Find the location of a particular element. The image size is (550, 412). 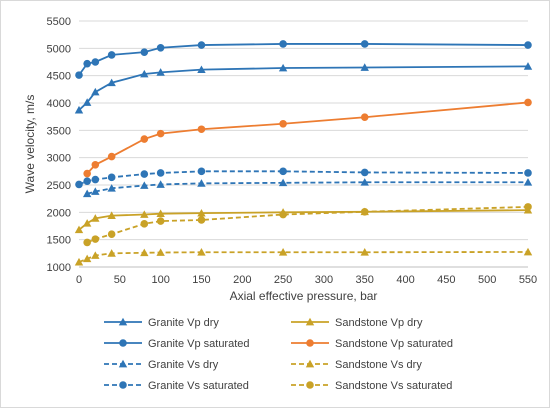

x-tick-label: 0 is located at coordinates (79, 280).